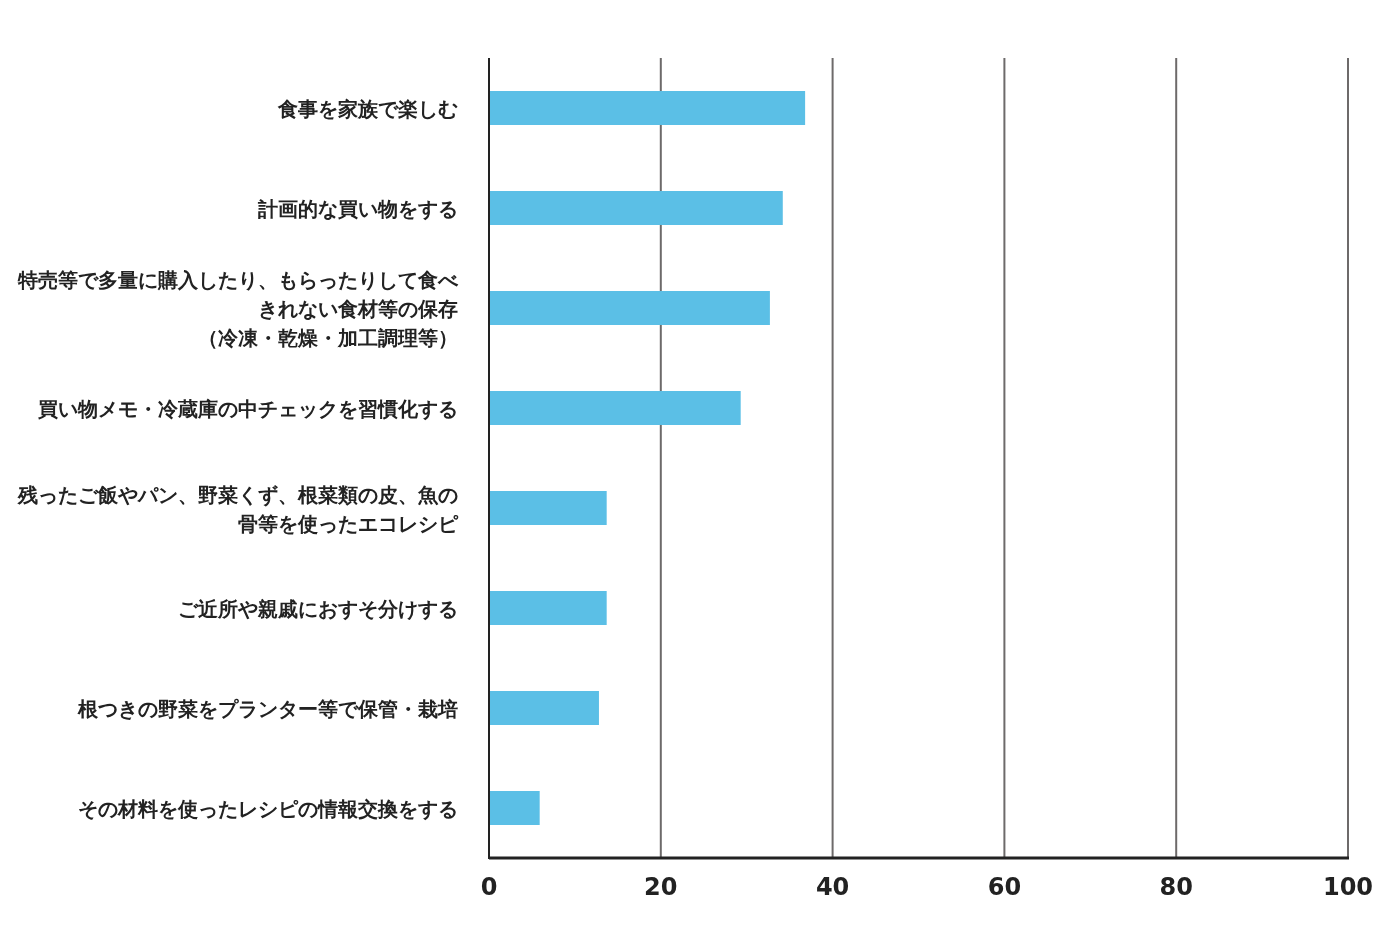 The height and width of the screenshot is (950, 1400). Describe the element at coordinates (318, 609) in the screenshot. I see `y-tick-label: ご近所や親戚におすそ分けする` at that location.